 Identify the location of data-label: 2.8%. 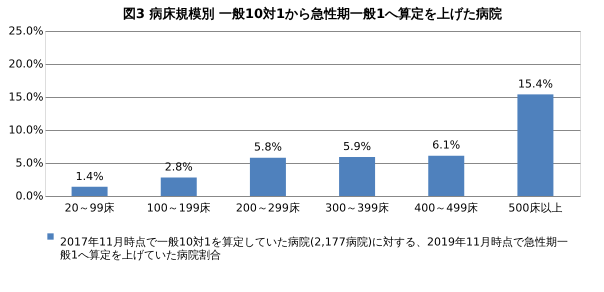
(178, 167).